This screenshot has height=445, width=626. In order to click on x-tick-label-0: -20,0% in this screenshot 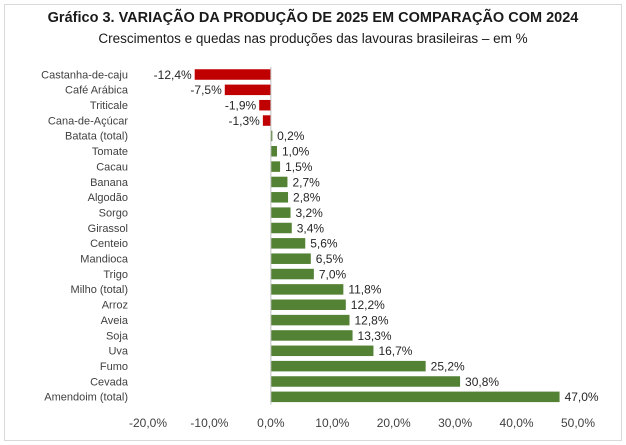, I will do `click(148, 423)`.